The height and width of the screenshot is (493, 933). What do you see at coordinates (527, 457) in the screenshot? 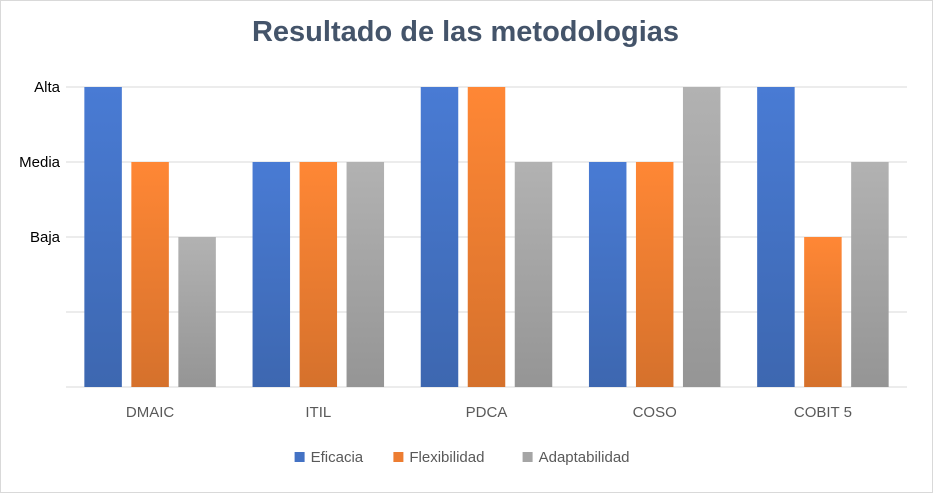
I see `legend-swatch-adaptabilidad` at bounding box center [527, 457].